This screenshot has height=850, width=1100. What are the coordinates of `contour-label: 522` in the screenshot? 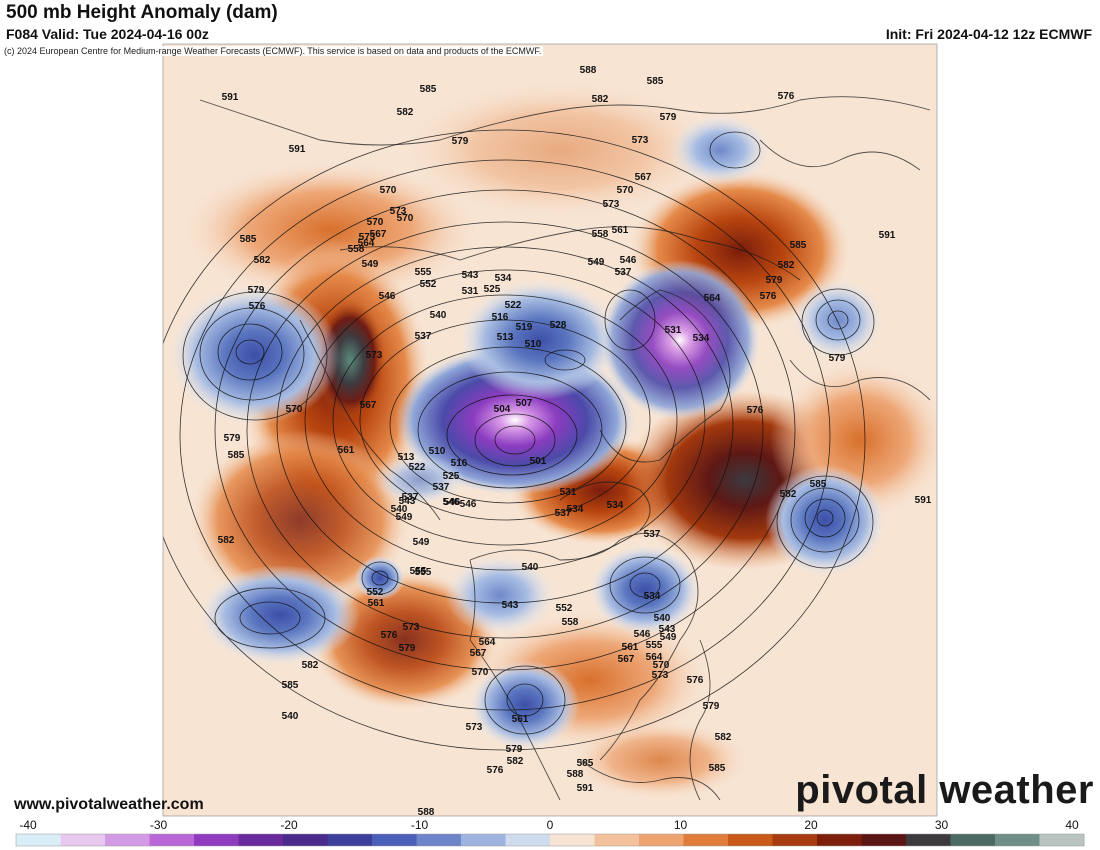 It's located at (513, 305).